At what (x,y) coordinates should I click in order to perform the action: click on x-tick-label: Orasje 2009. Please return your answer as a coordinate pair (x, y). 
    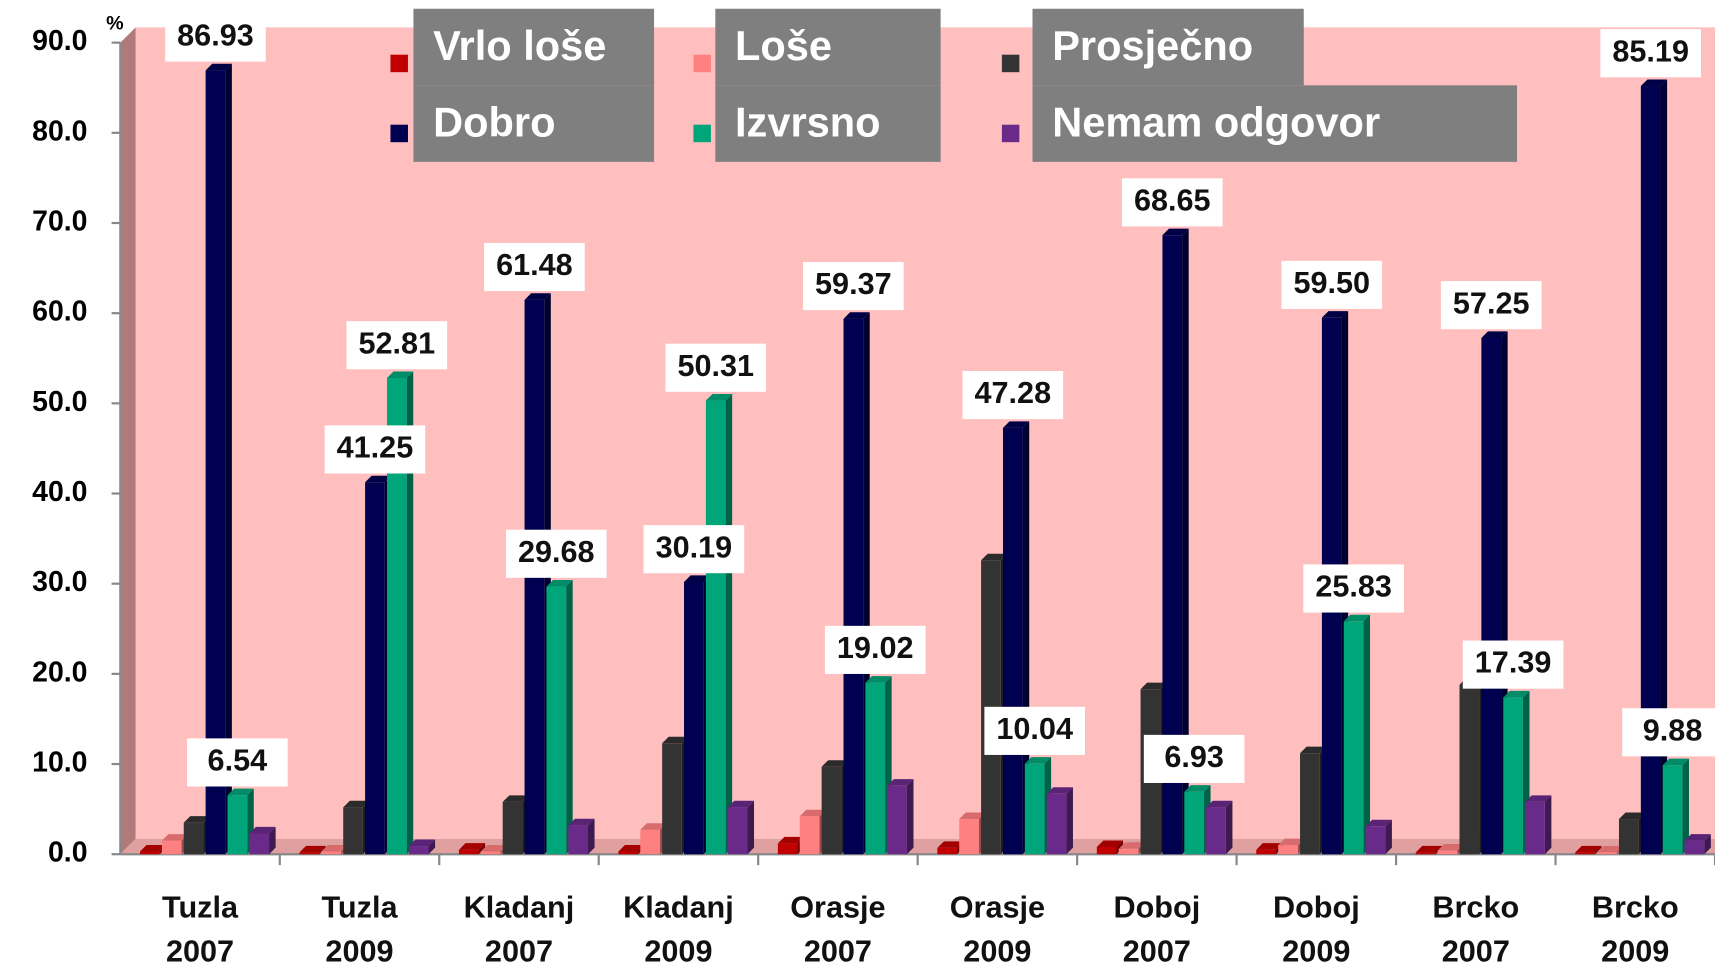
    Looking at the image, I should click on (997, 929).